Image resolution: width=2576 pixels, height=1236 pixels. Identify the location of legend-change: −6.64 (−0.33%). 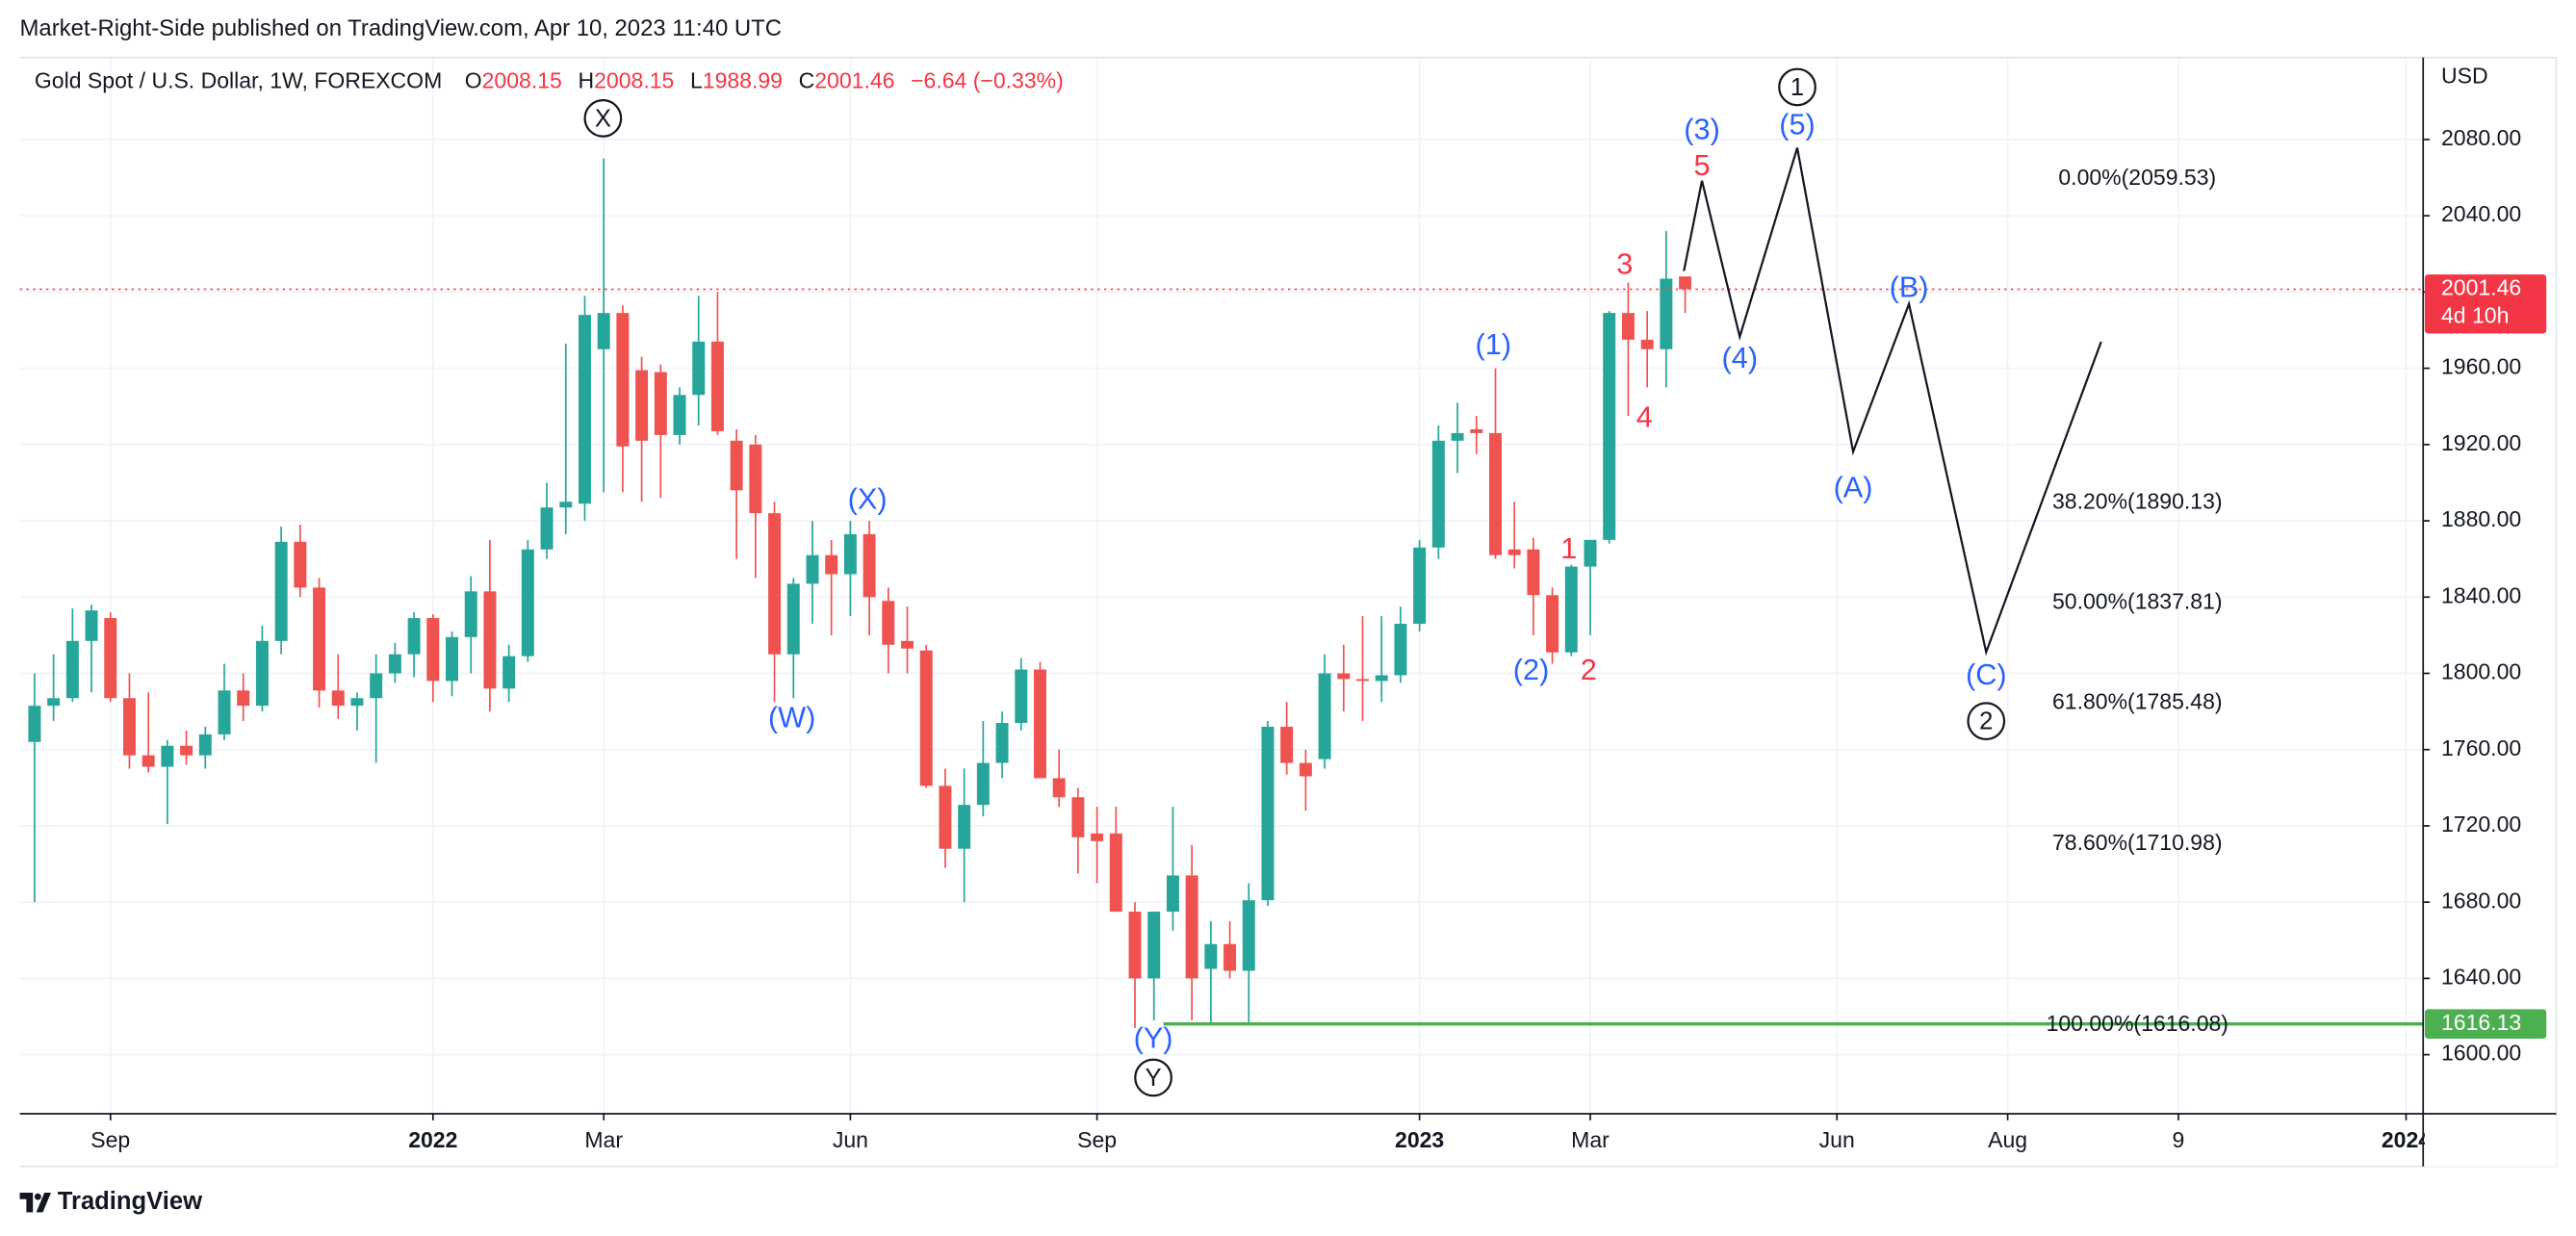
(988, 79).